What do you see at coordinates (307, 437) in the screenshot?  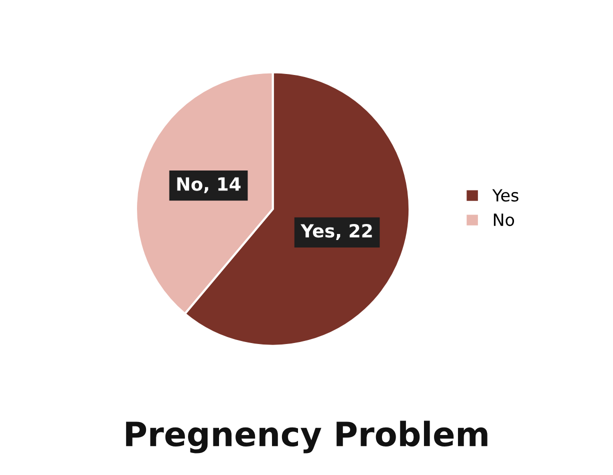 I see `text: Pregnency Problem` at bounding box center [307, 437].